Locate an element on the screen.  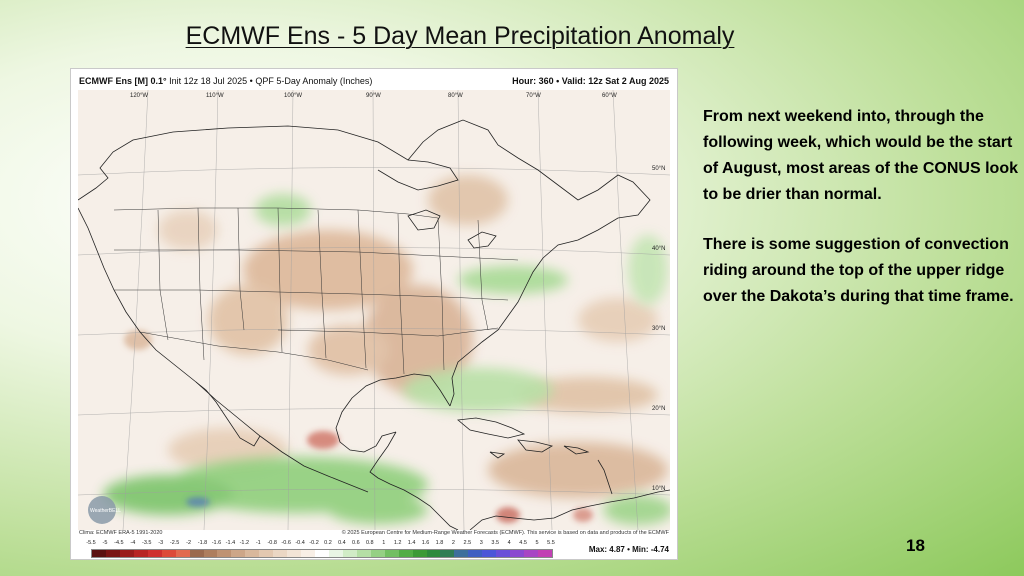
colorbar-tick-label: -1.2 is located at coordinates (244, 543).